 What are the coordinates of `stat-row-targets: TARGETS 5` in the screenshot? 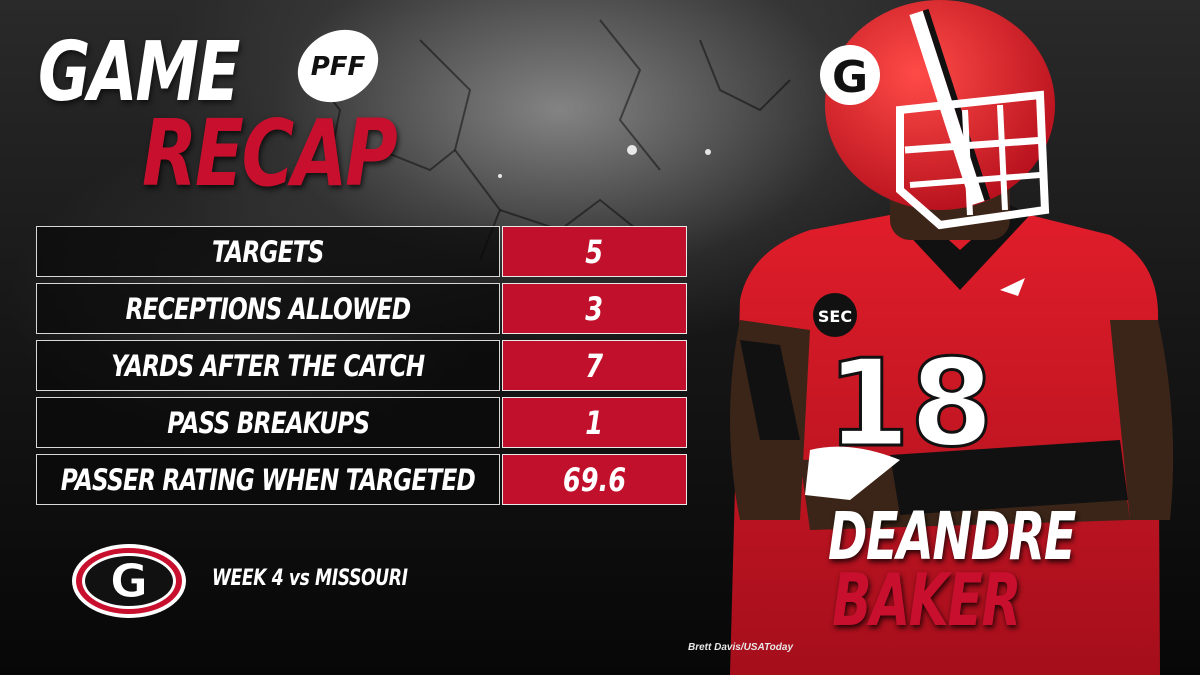 It's located at (361, 251).